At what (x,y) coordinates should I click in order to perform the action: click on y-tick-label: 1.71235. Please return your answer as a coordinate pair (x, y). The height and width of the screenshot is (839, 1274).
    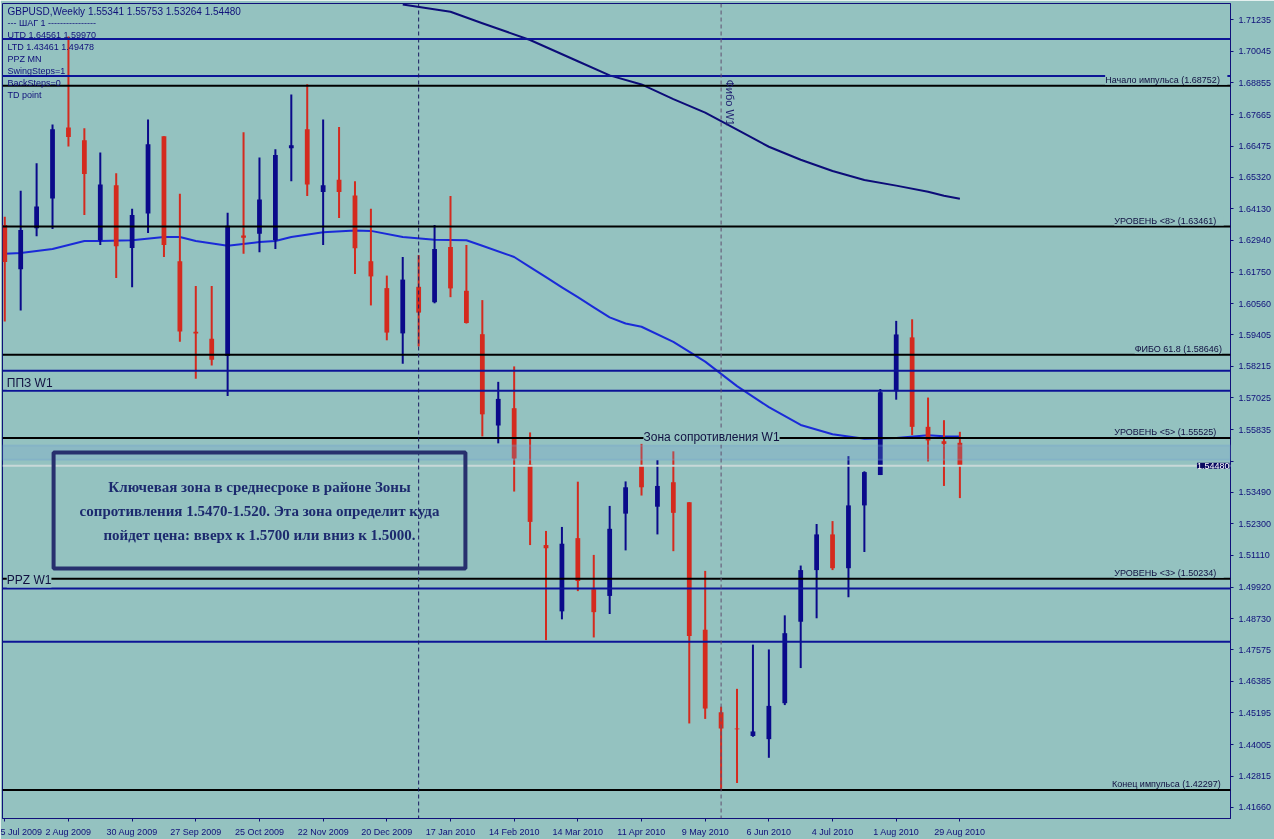
    Looking at the image, I should click on (1255, 19).